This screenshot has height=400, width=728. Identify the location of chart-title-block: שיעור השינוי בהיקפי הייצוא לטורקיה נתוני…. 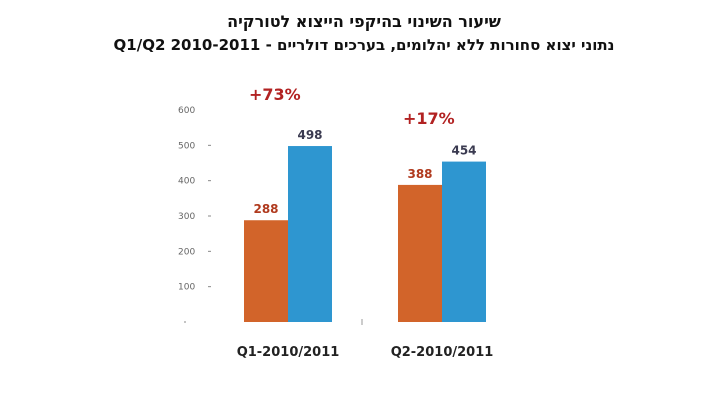
(364, 33).